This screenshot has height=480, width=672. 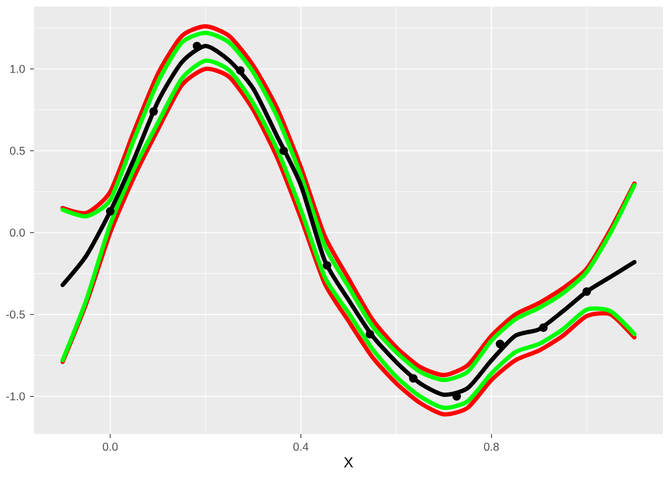 What do you see at coordinates (491, 446) in the screenshot?
I see `x-tick-label: 0.8` at bounding box center [491, 446].